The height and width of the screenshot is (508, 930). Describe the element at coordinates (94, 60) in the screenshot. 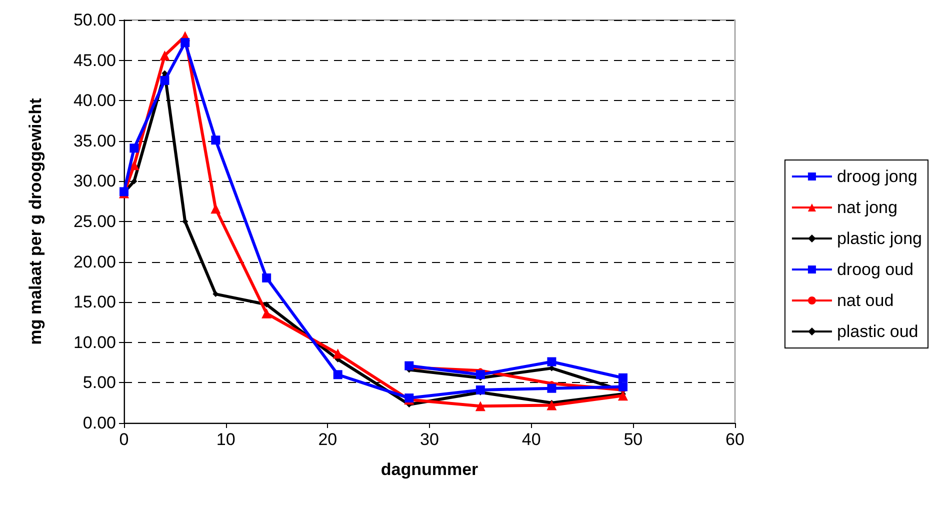

I see `y-tick-label: 45.00` at that location.